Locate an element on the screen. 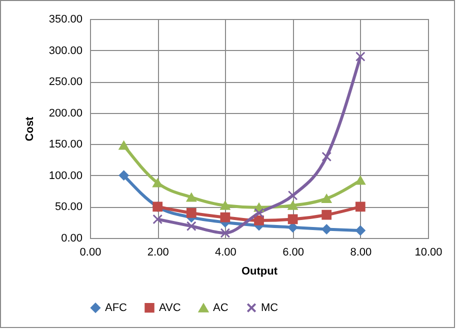 The image size is (457, 330). x-tick-label: 10.00 is located at coordinates (428, 252).